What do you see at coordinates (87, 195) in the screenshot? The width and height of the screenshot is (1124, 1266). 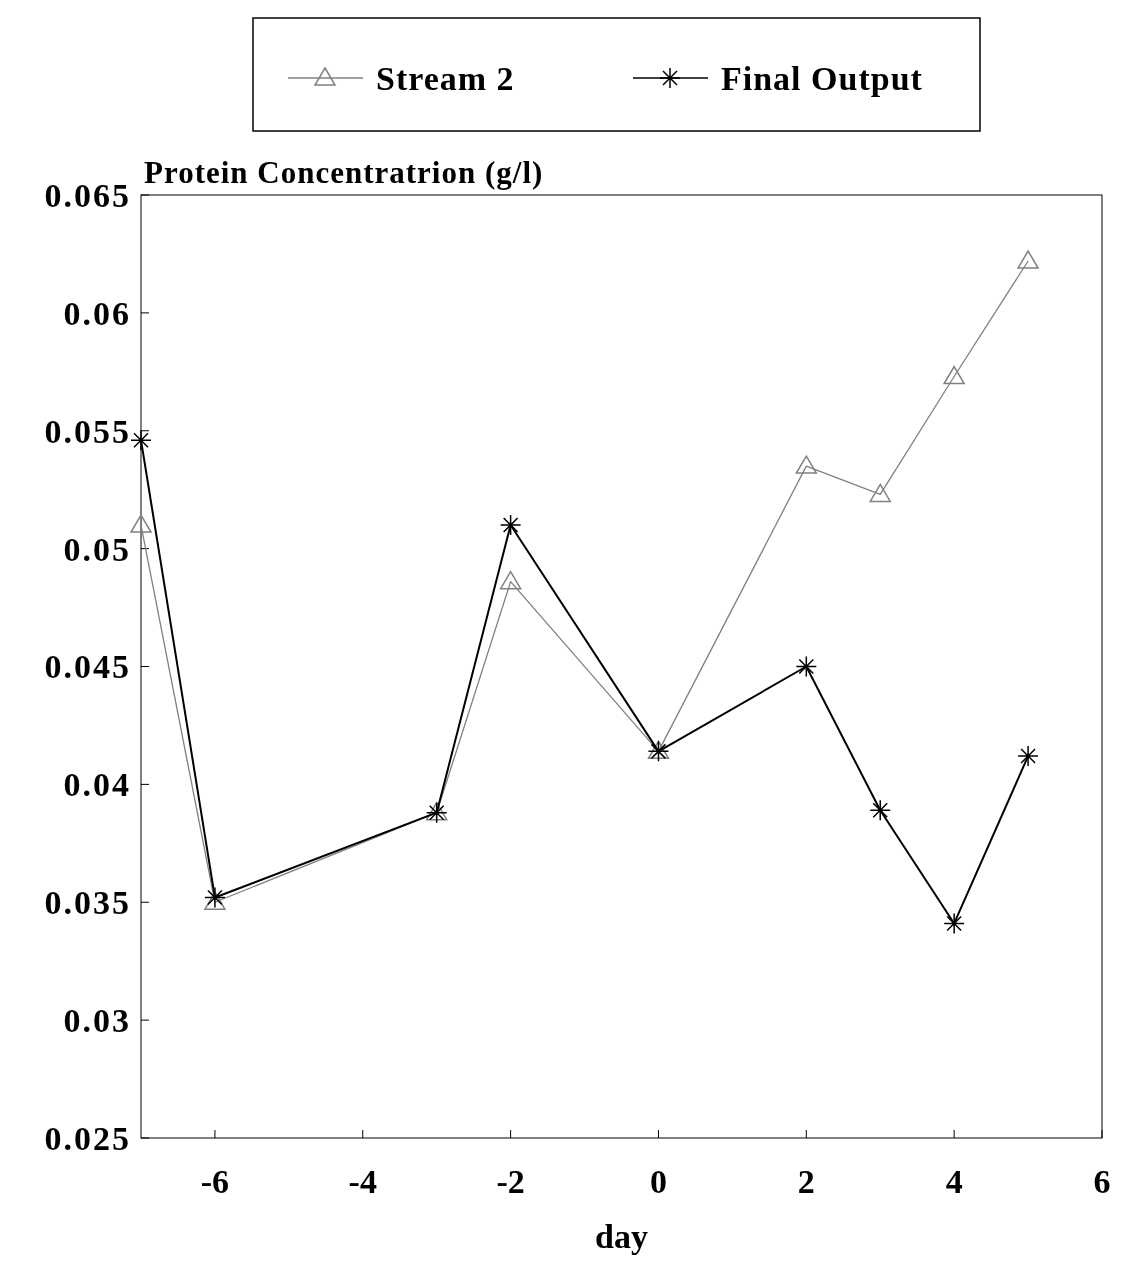 I see `y-tick-label: 0.065` at bounding box center [87, 195].